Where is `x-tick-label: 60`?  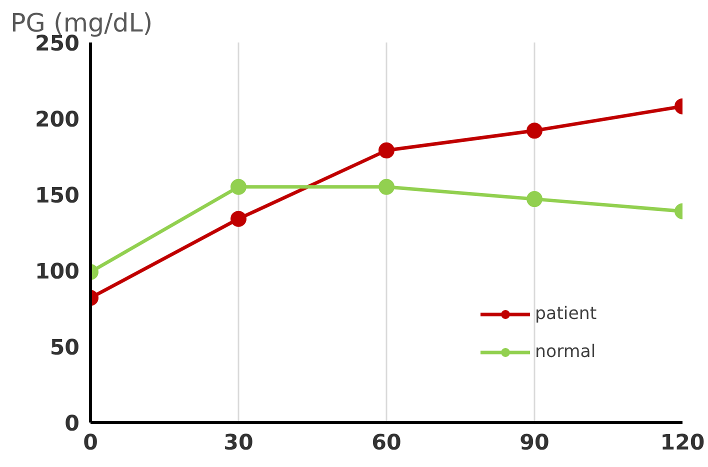 x-tick-label: 60 is located at coordinates (387, 443).